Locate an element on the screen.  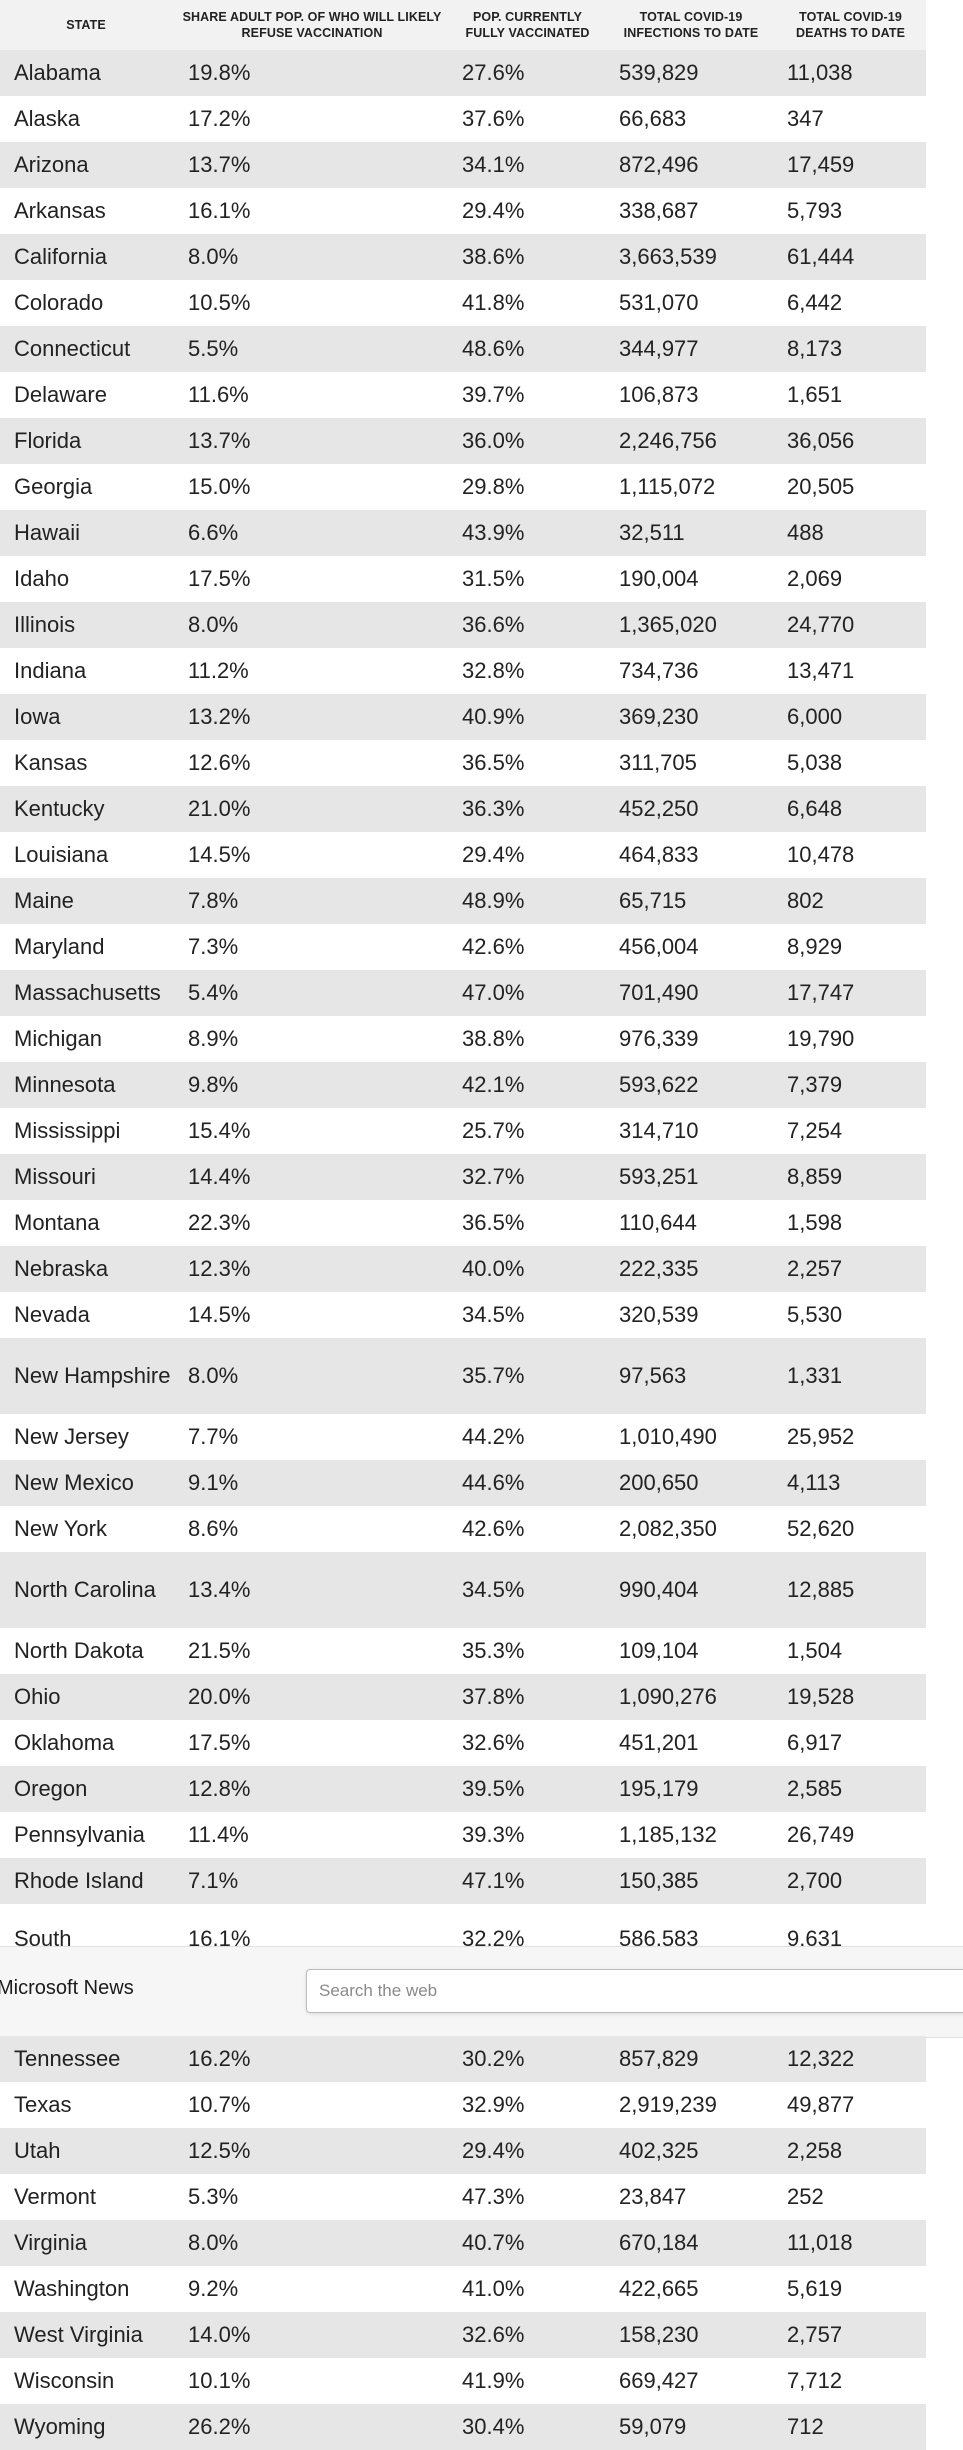
deaths-cell: 8,859 is located at coordinates (815, 1176).